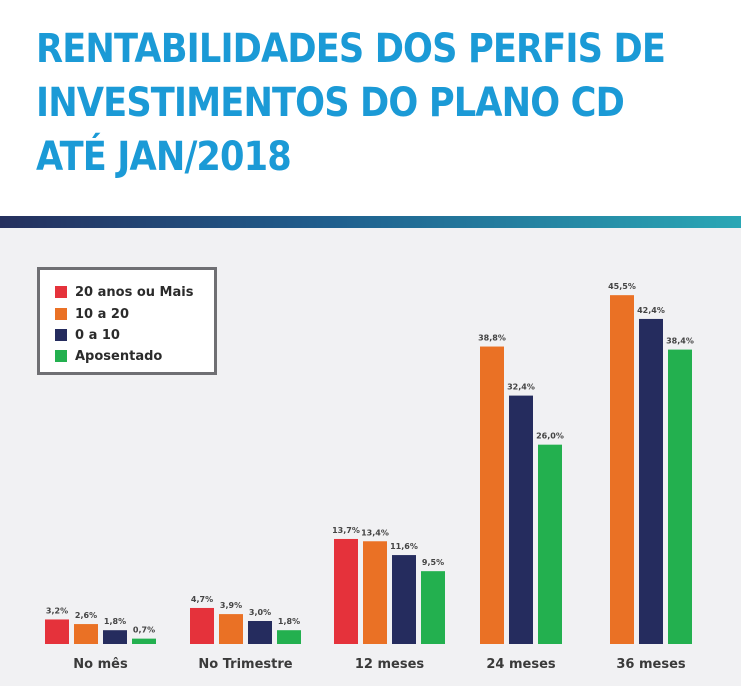 The width and height of the screenshot is (741, 686). What do you see at coordinates (260, 612) in the screenshot?
I see `data-label-no-trimestre-0-a-10: 3,0%` at bounding box center [260, 612].